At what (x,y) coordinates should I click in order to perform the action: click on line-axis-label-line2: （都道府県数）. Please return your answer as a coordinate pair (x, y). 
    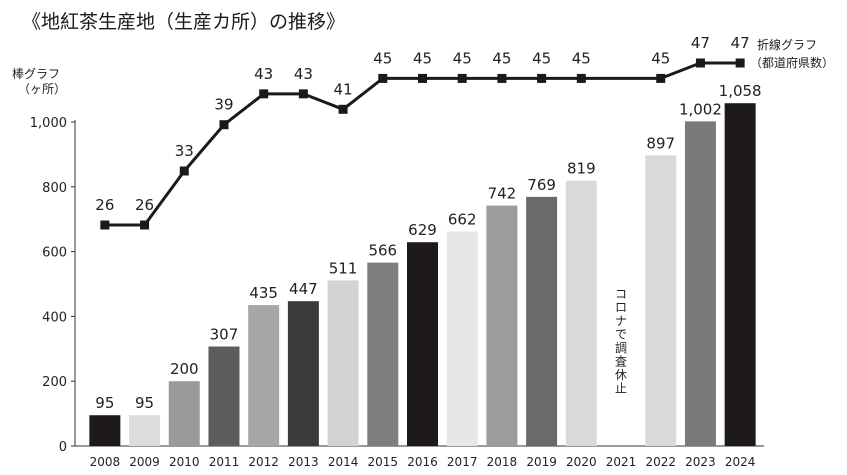
    Looking at the image, I should click on (792, 62).